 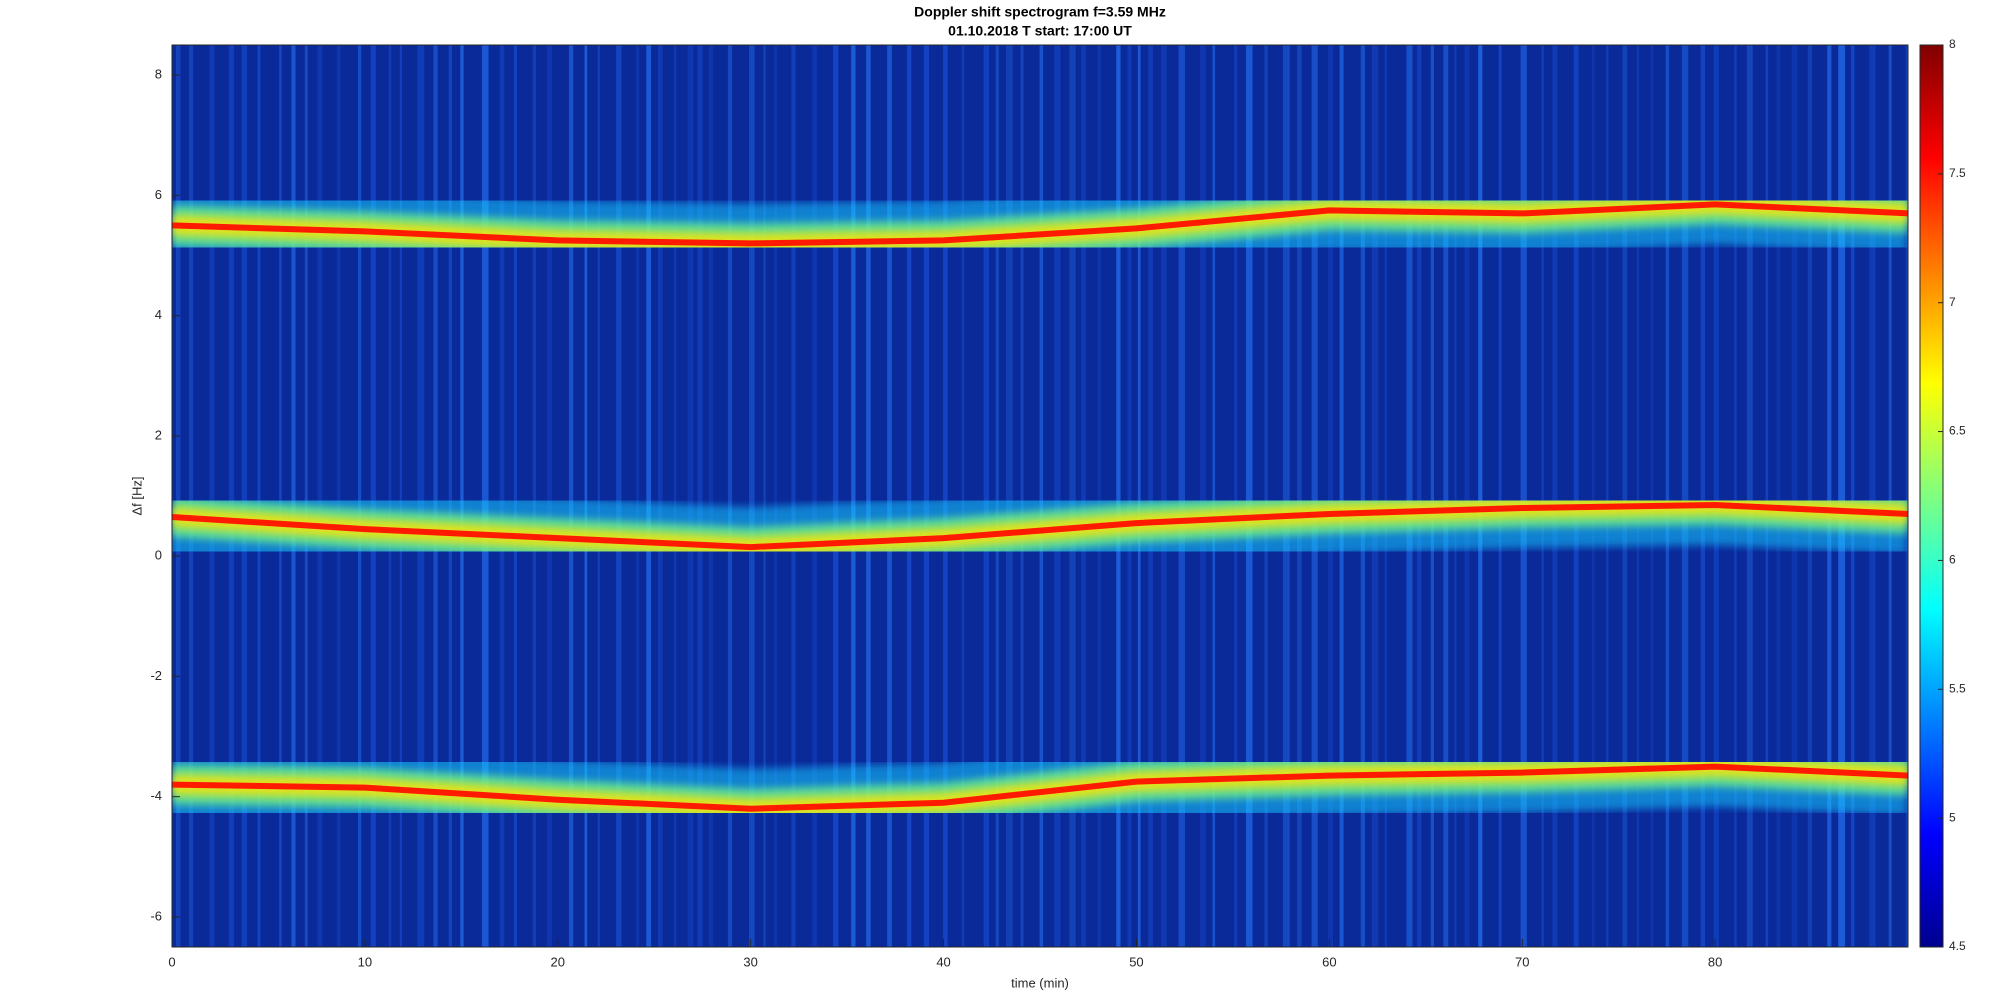 What do you see at coordinates (943, 961) in the screenshot?
I see `x-tick-label: 40` at bounding box center [943, 961].